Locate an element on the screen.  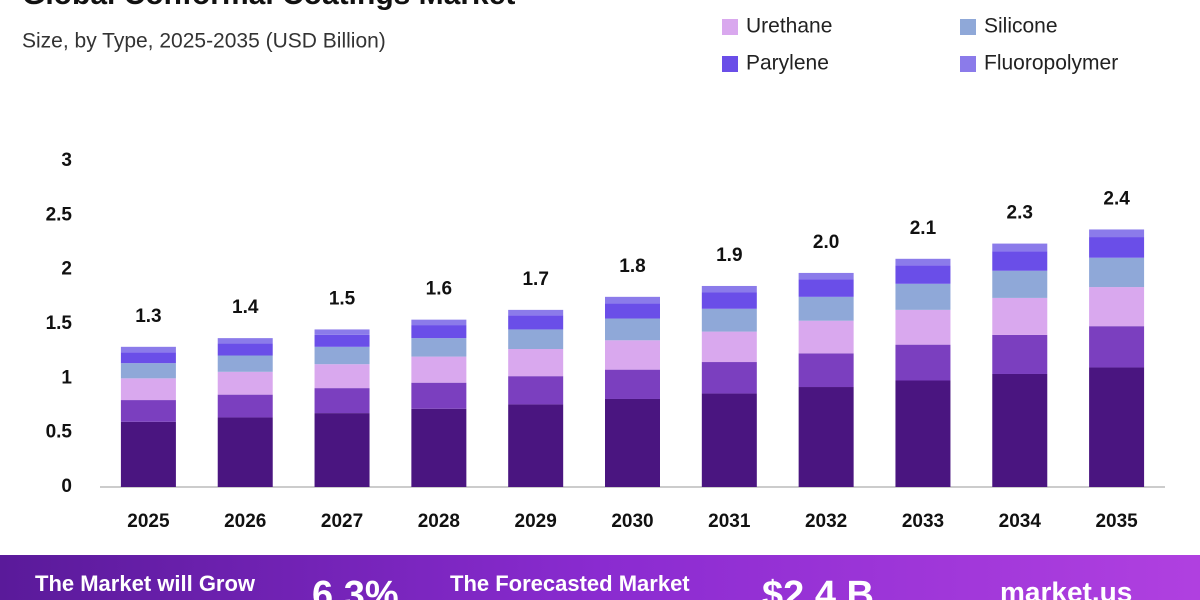
legend-label: Fluoropolymer is located at coordinates (1051, 63).